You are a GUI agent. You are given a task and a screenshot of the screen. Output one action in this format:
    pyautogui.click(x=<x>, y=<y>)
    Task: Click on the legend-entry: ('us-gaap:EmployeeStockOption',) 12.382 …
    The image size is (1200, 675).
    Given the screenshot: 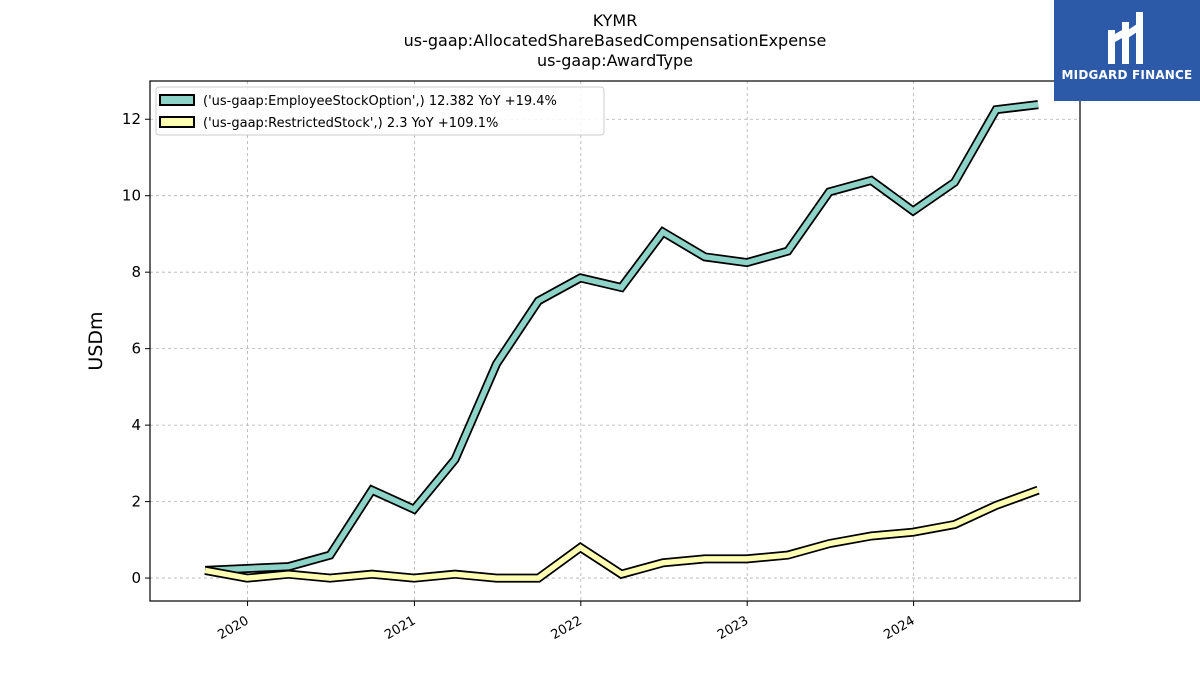 What is the action you would take?
    pyautogui.click(x=380, y=101)
    